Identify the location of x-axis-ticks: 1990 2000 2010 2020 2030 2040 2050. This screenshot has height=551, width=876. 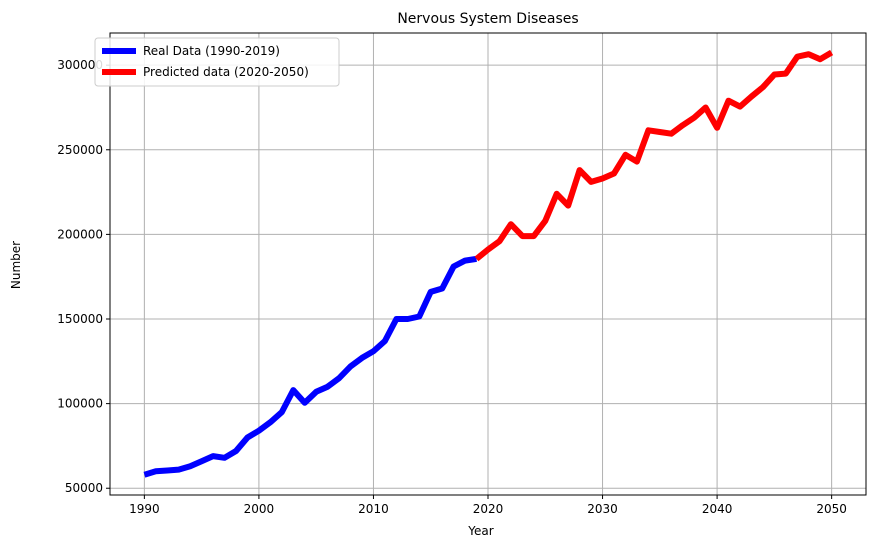
(488, 505).